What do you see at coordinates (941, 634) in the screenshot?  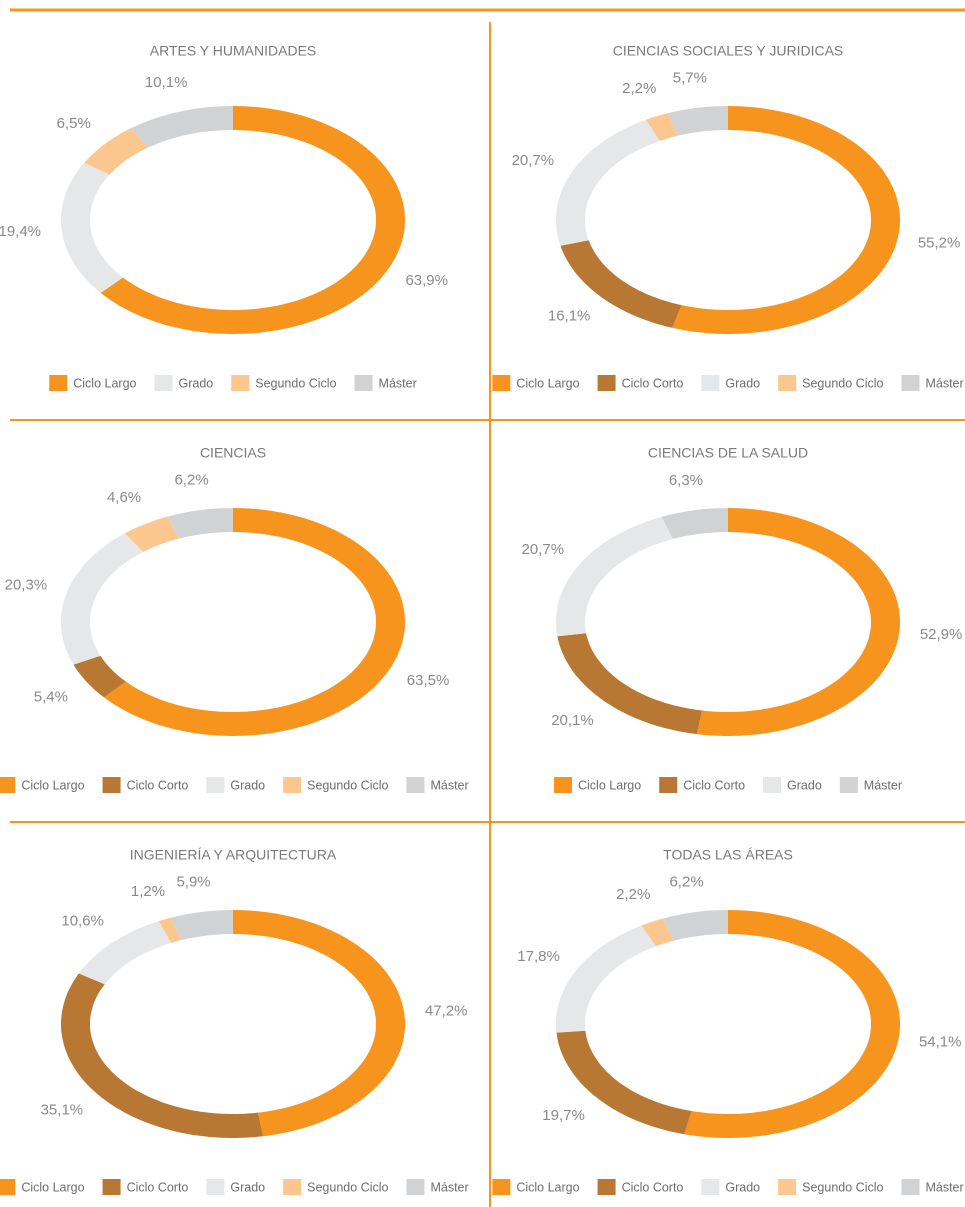 I see `data-label: 52,9%` at bounding box center [941, 634].